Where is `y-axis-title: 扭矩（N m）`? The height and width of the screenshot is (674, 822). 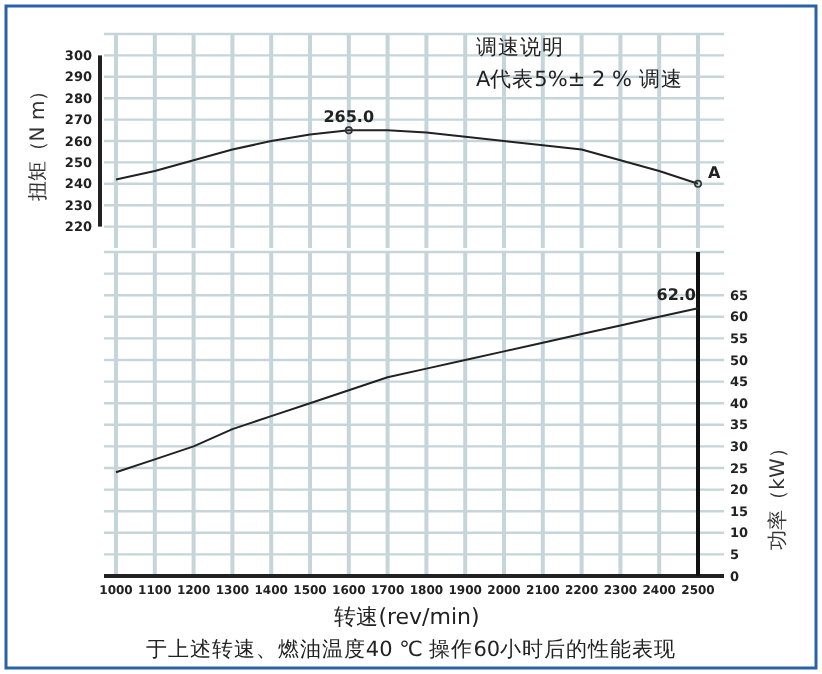
y-axis-title: 扭矩（N m） is located at coordinates (38, 141).